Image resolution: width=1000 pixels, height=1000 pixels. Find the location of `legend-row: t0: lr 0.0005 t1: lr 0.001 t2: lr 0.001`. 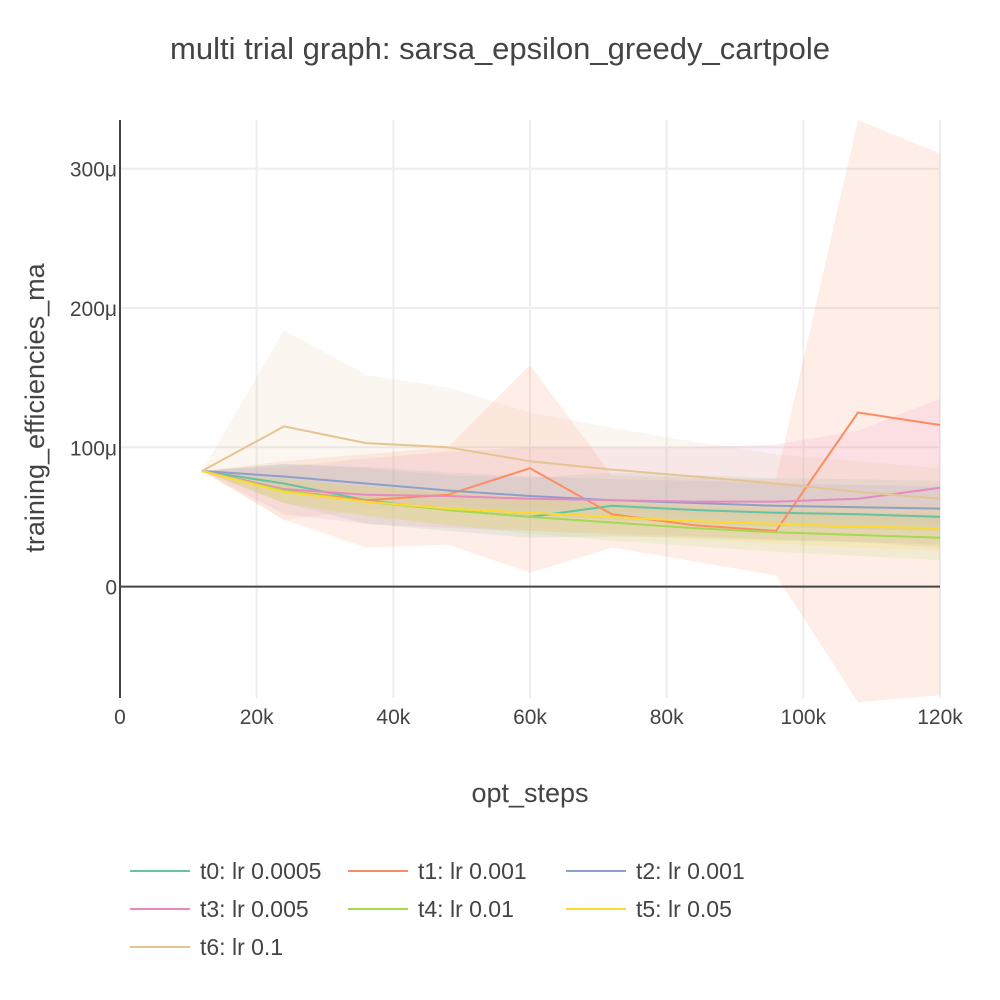

legend-row: t0: lr 0.0005 t1: lr 0.001 t2: lr 0.001 is located at coordinates (510, 871).